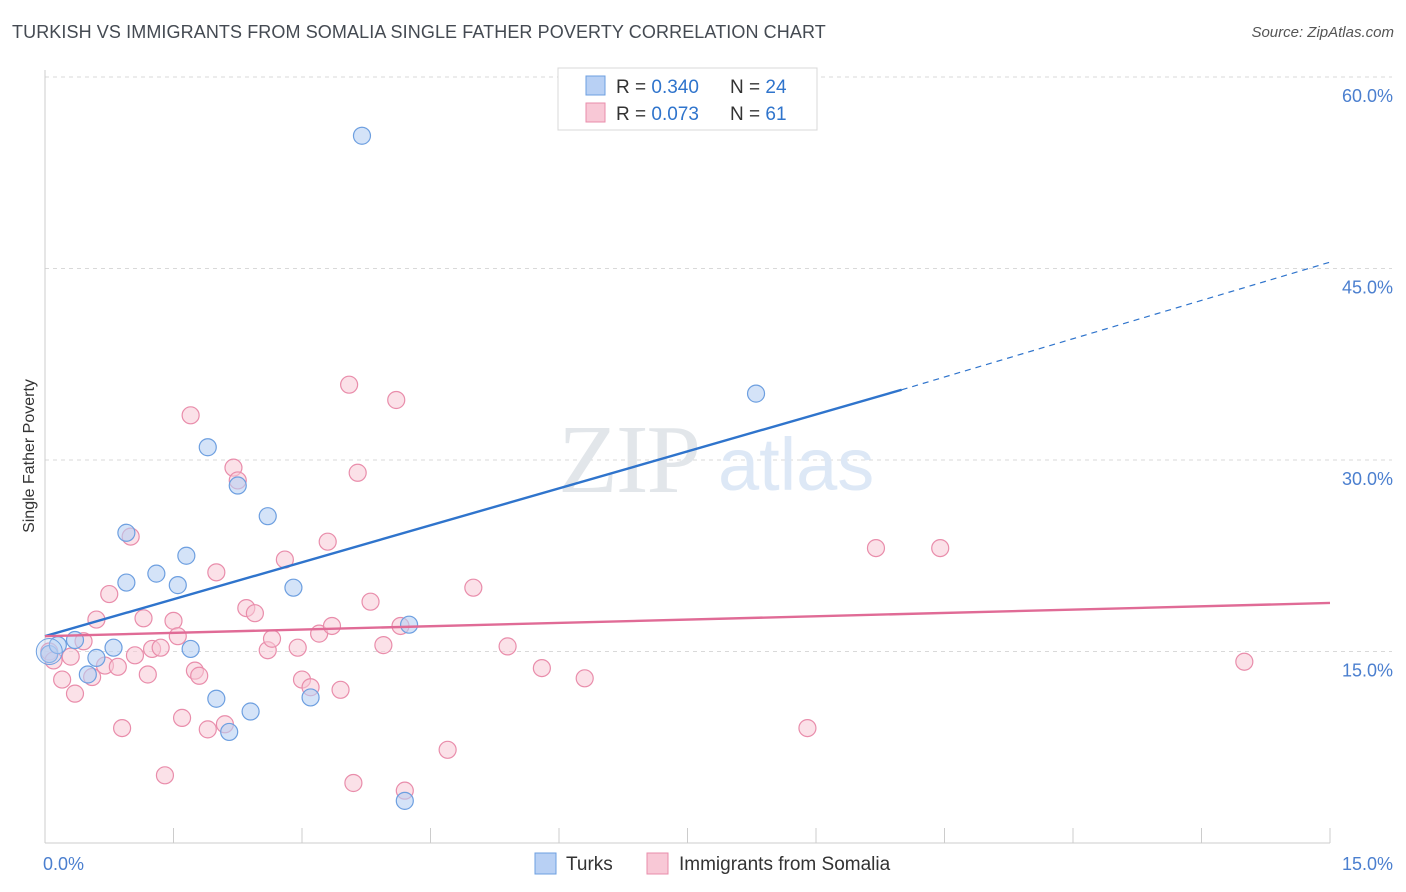 Image resolution: width=1406 pixels, height=892 pixels. Describe the element at coordinates (545, 863) in the screenshot. I see `bottom-legend-swatch-turks` at that location.